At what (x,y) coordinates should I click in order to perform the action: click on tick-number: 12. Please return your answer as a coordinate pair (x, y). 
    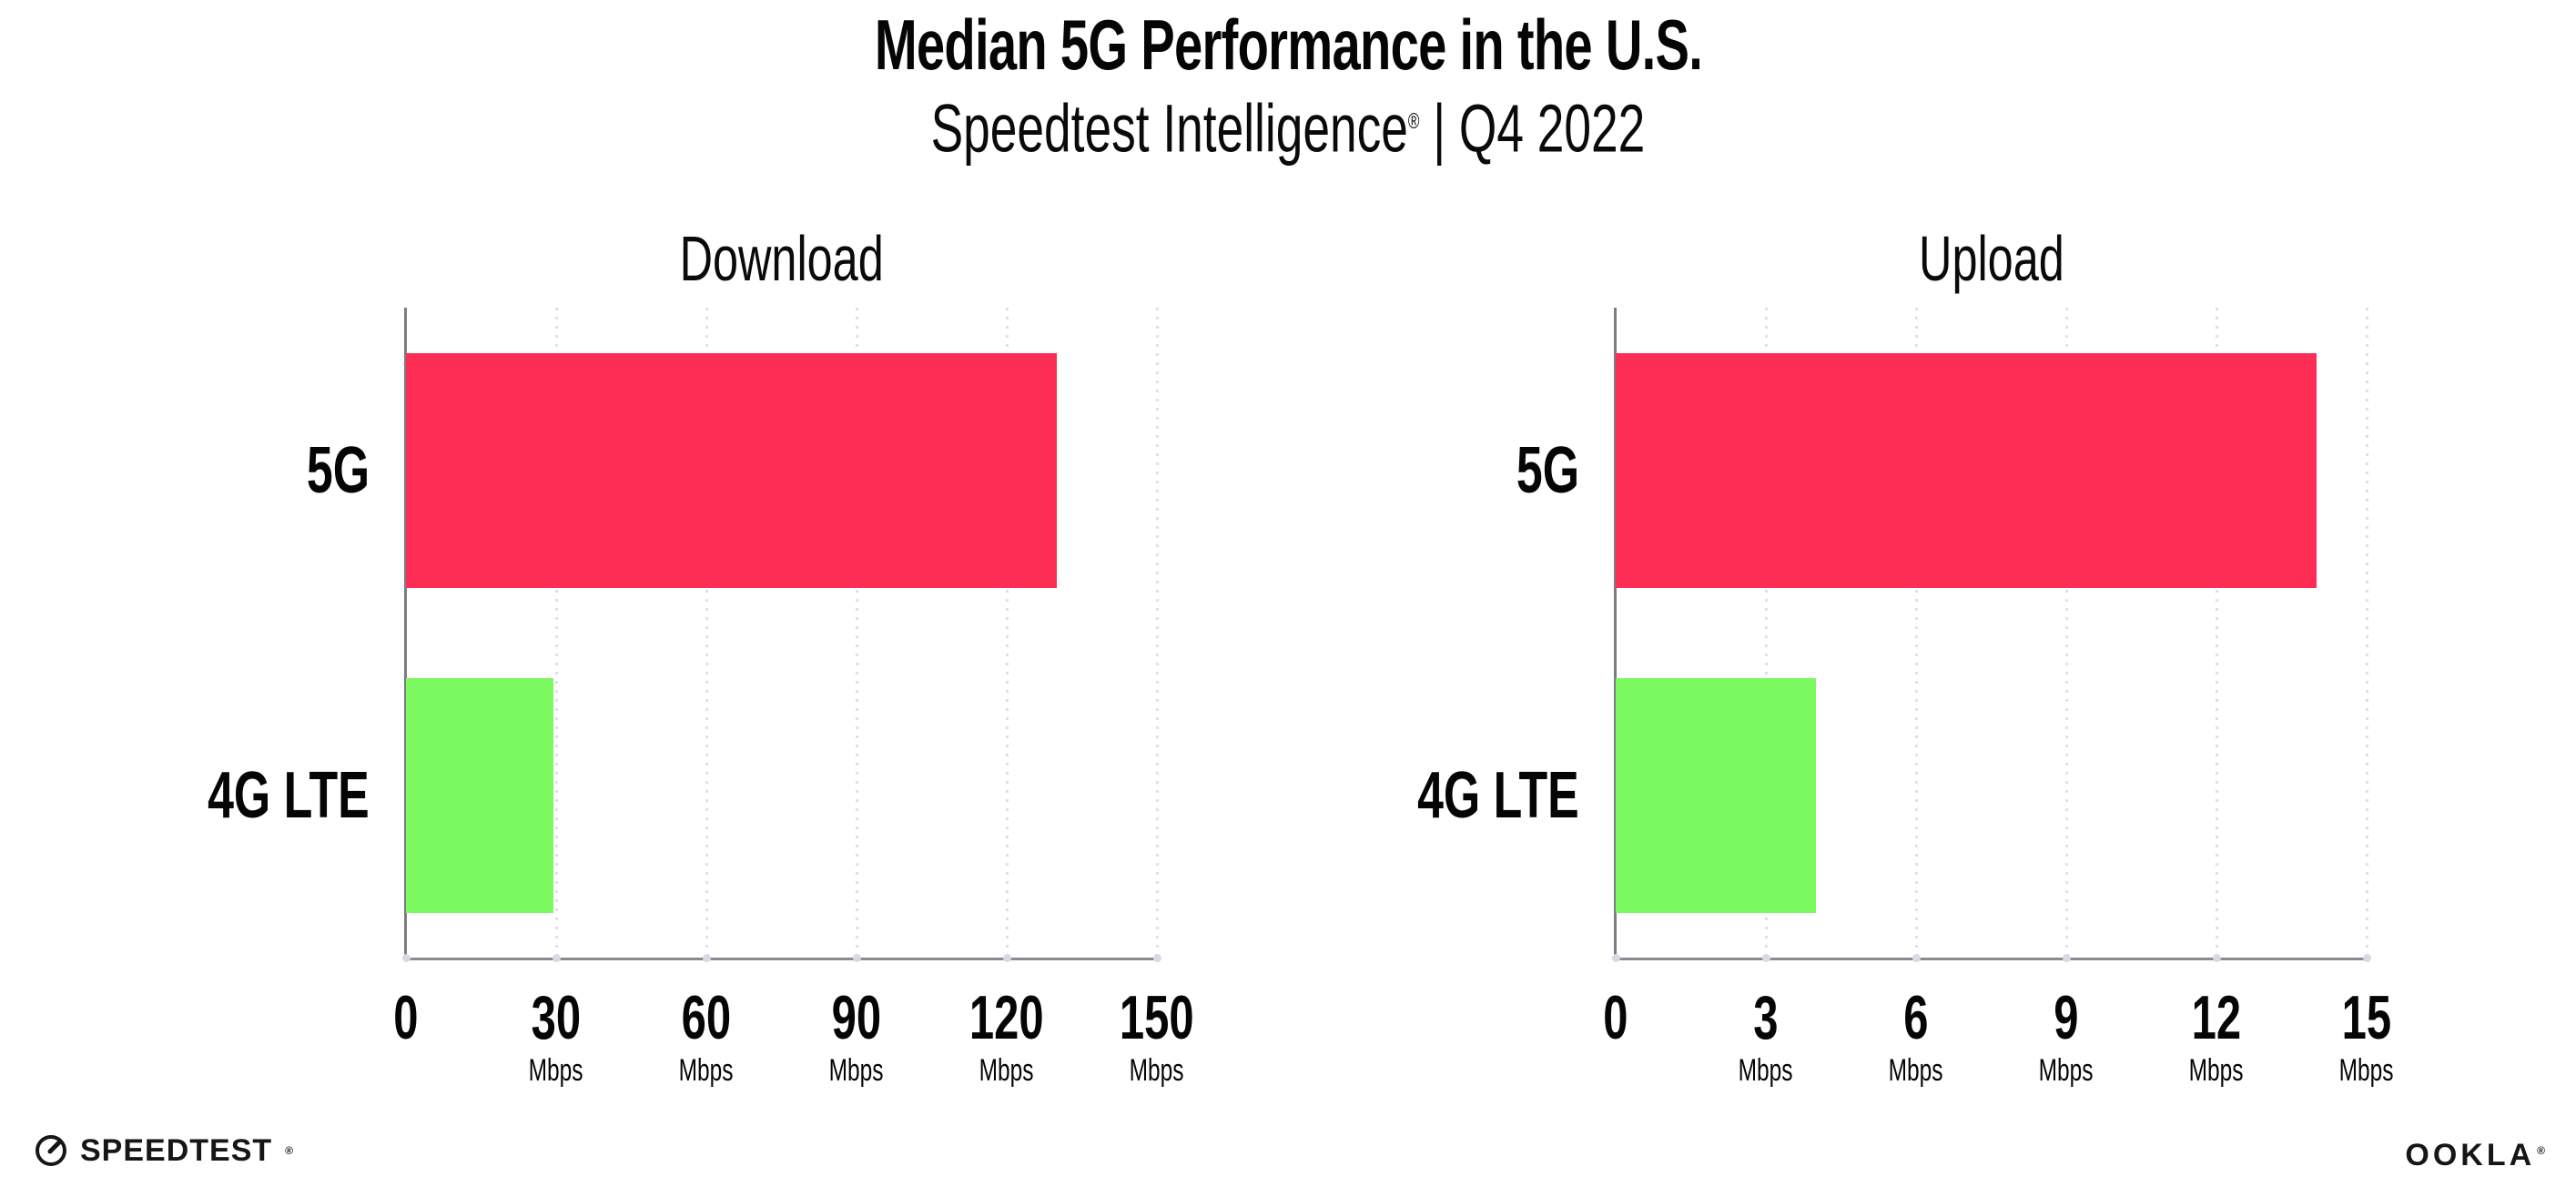
    Looking at the image, I should click on (2216, 1018).